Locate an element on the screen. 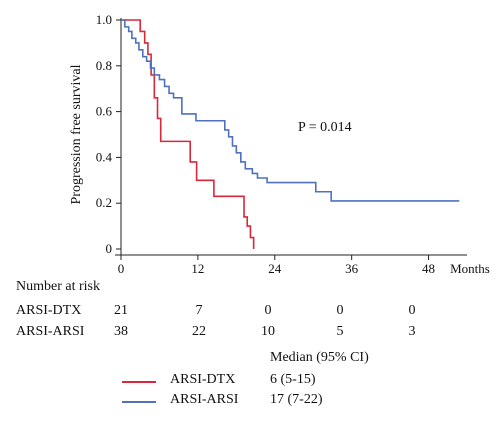 Image resolution: width=500 pixels, height=423 pixels. legend-item-arsi-dtx: ARSI-DTX 6 (5-15) is located at coordinates (300, 381).